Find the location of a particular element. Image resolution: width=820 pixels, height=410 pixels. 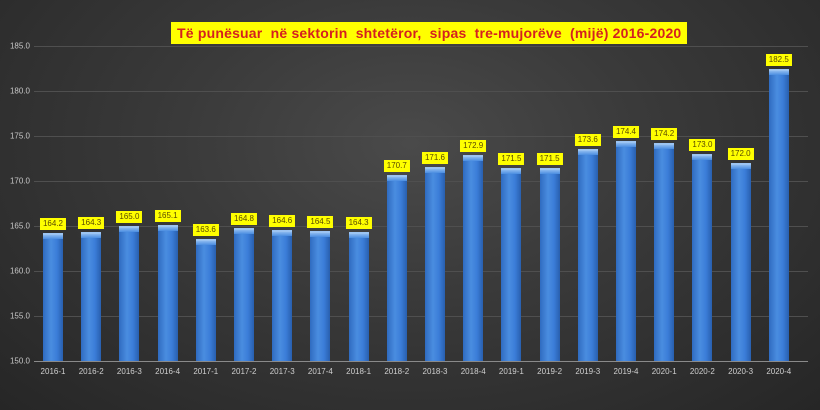

y-tick-label: 160.0 is located at coordinates (19, 271).